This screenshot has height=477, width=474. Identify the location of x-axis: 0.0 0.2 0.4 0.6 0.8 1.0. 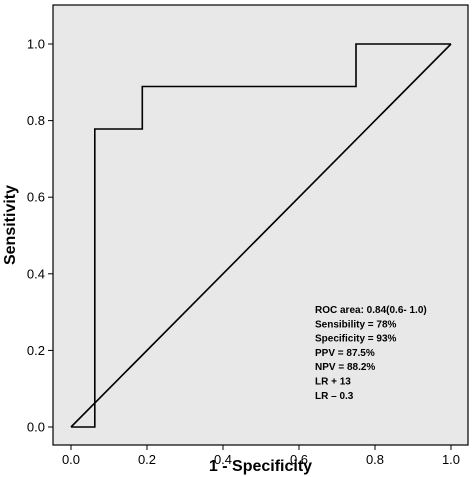
(261, 456).